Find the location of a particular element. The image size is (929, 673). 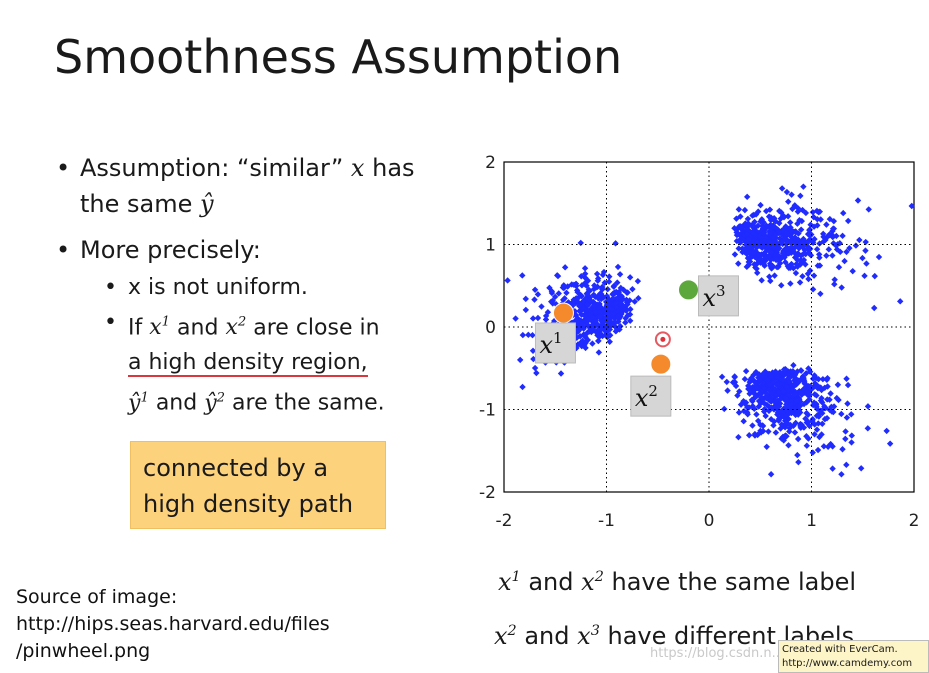

bullet-assumption: Assumption: “similar” x has the same ŷ is located at coordinates (256, 186).